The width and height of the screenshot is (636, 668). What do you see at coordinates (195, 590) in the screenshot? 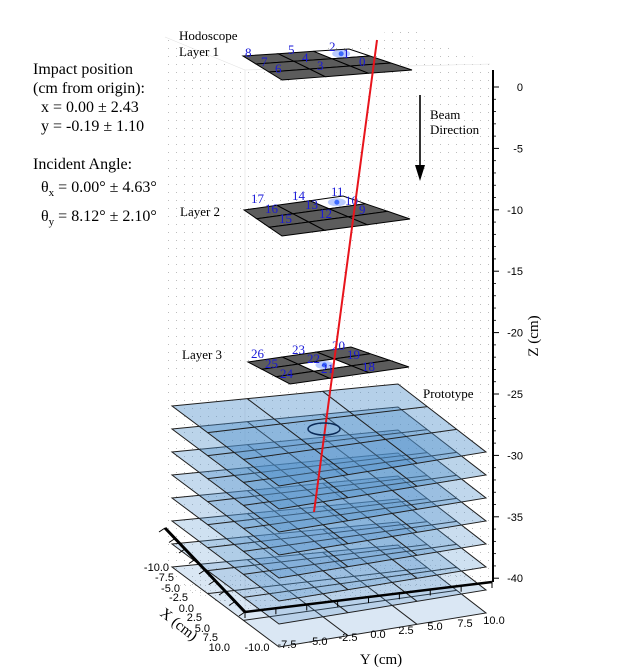
I see `x-axis: -10.0-7.5-5.0-2.50.02.55.07.510.0` at bounding box center [195, 590].